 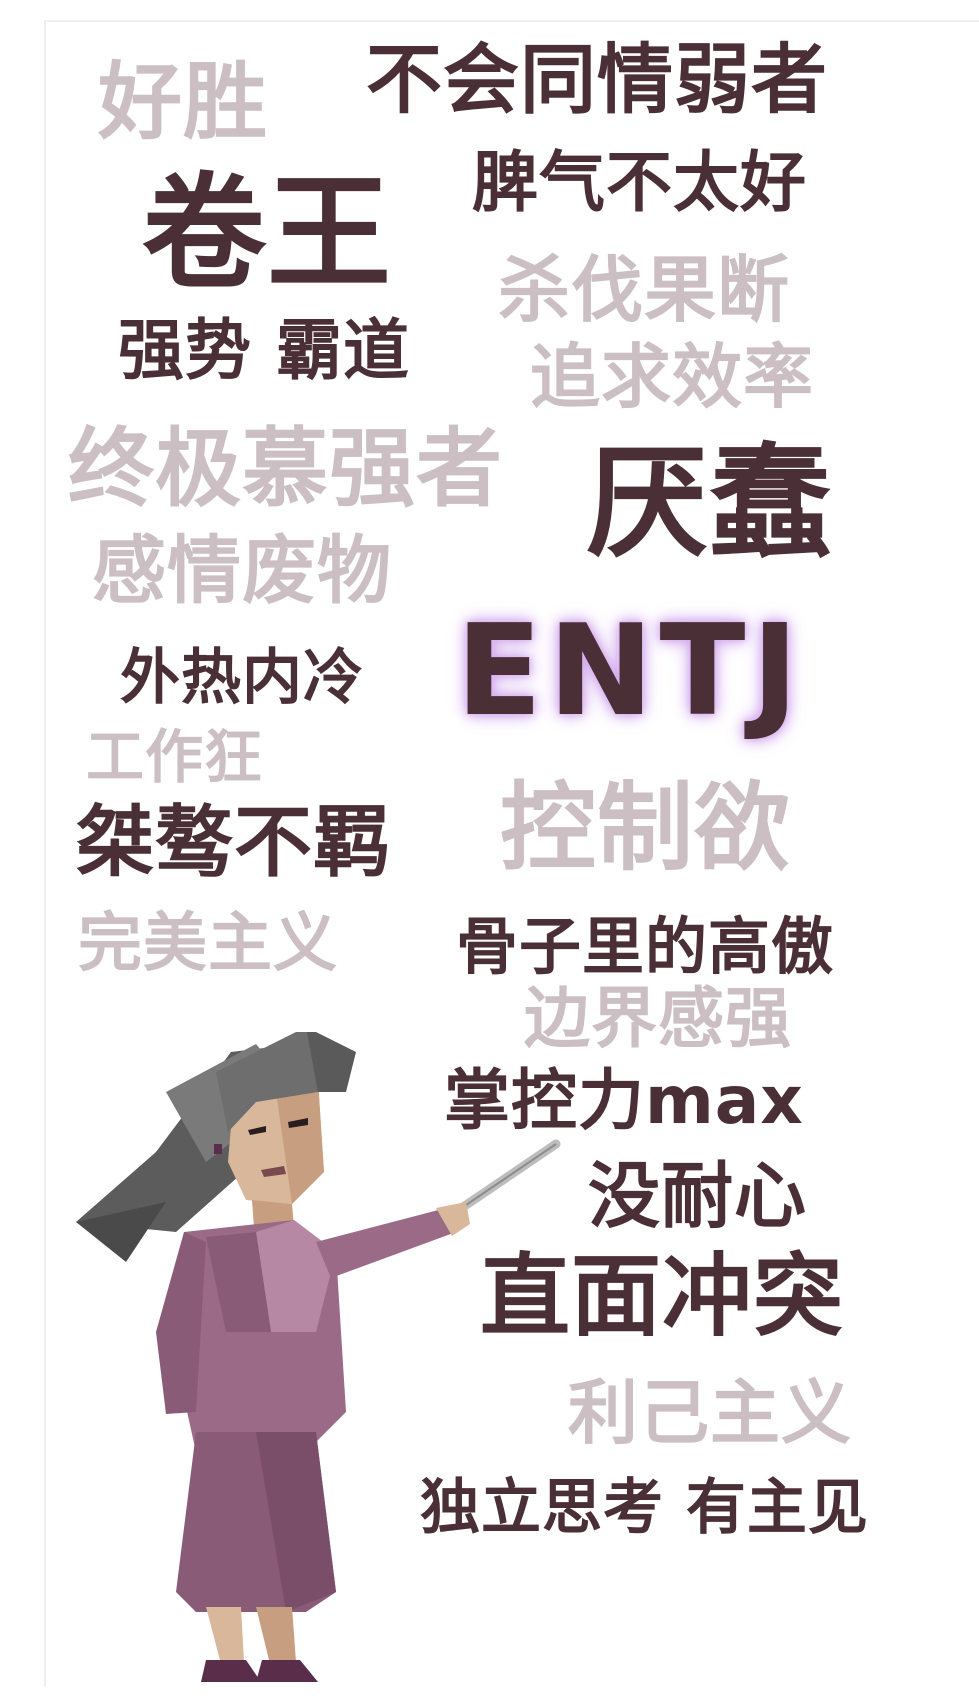 What do you see at coordinates (662, 1296) in the screenshot?
I see `keyword-chongtu: 直面冲突` at bounding box center [662, 1296].